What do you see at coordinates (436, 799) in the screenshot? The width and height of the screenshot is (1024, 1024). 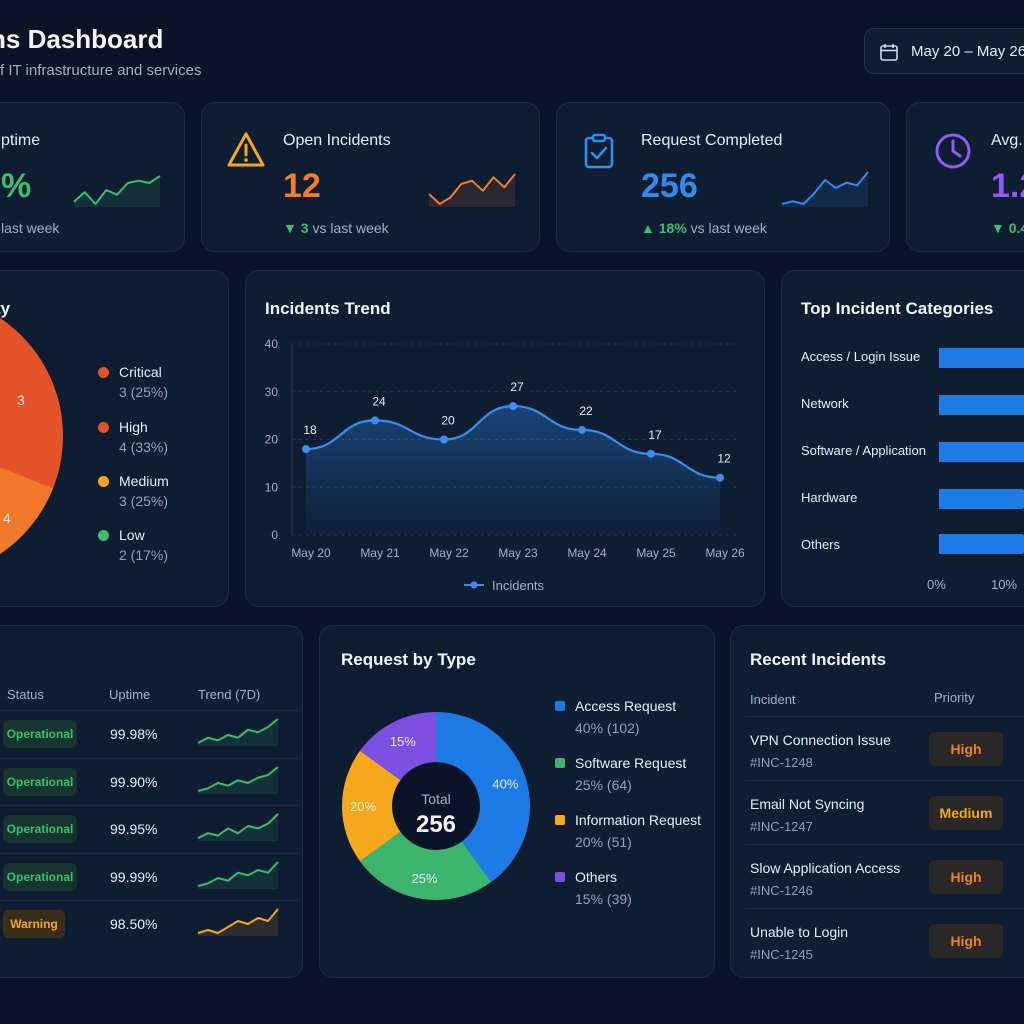 I see `donut-center-label: Total` at bounding box center [436, 799].